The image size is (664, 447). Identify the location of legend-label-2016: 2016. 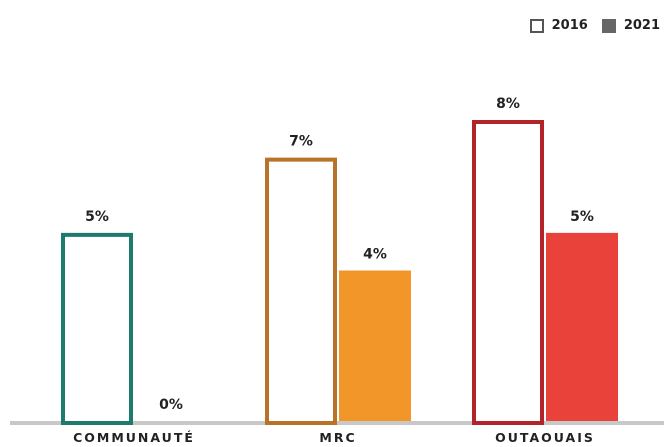
(569, 25).